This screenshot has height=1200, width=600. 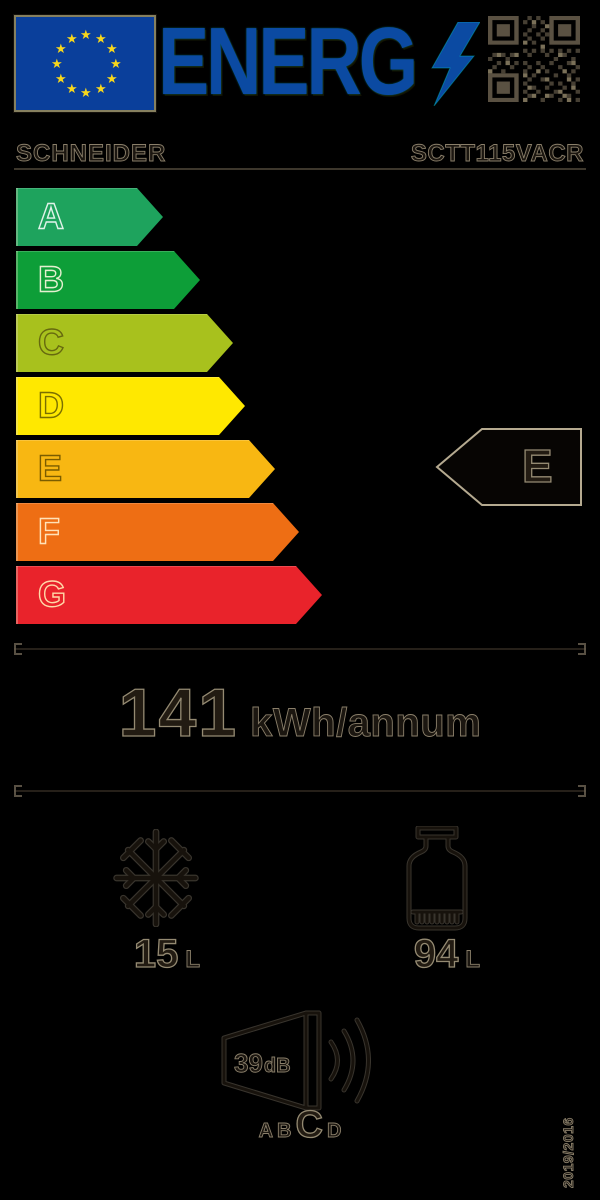 I want to click on rating-class-letter: E, so click(x=537, y=466).